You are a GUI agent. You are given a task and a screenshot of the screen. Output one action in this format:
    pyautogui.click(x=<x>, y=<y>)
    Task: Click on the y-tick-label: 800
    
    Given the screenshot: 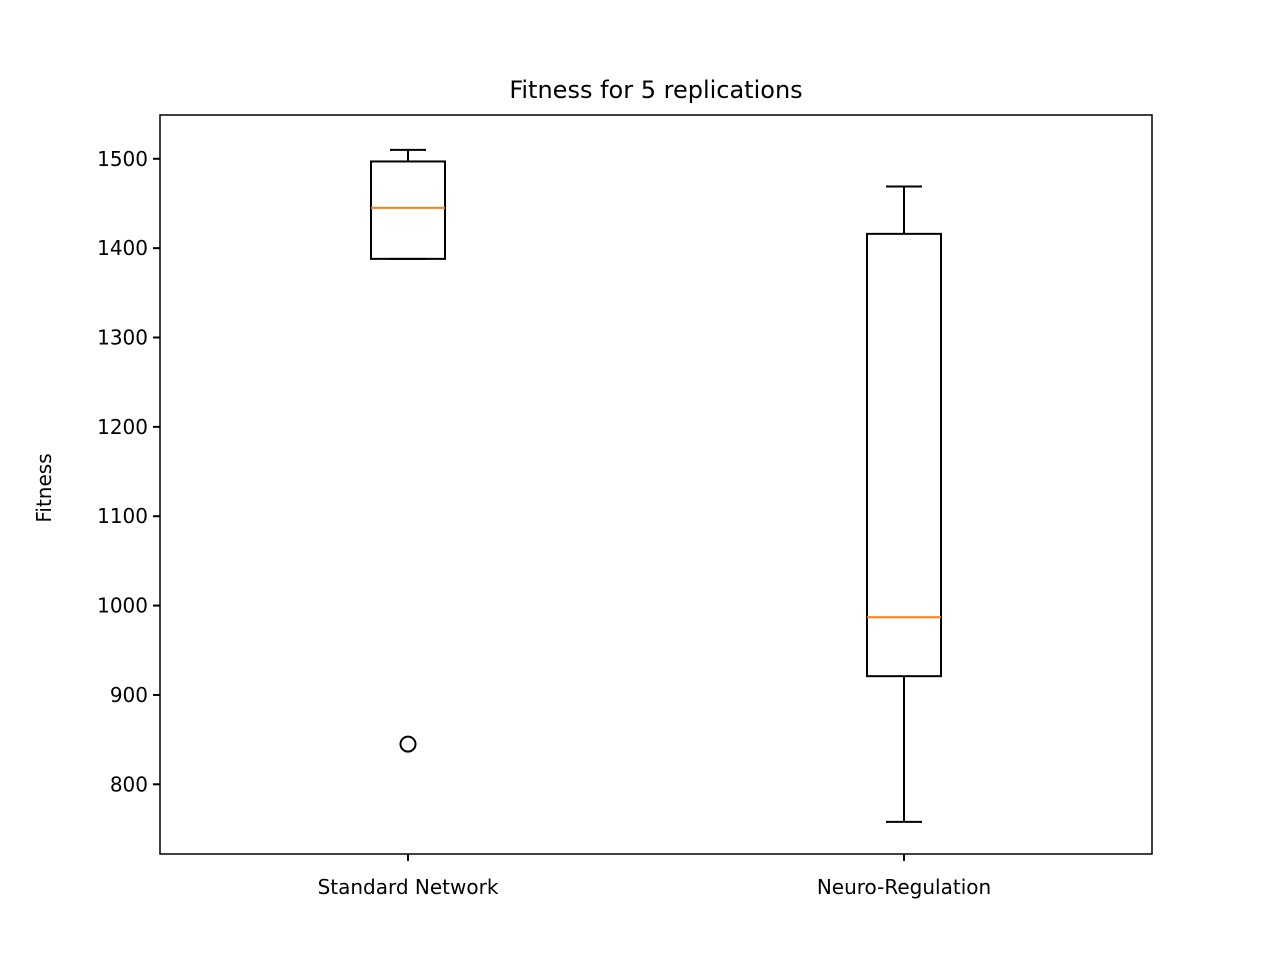 What is the action you would take?
    pyautogui.click(x=129, y=784)
    